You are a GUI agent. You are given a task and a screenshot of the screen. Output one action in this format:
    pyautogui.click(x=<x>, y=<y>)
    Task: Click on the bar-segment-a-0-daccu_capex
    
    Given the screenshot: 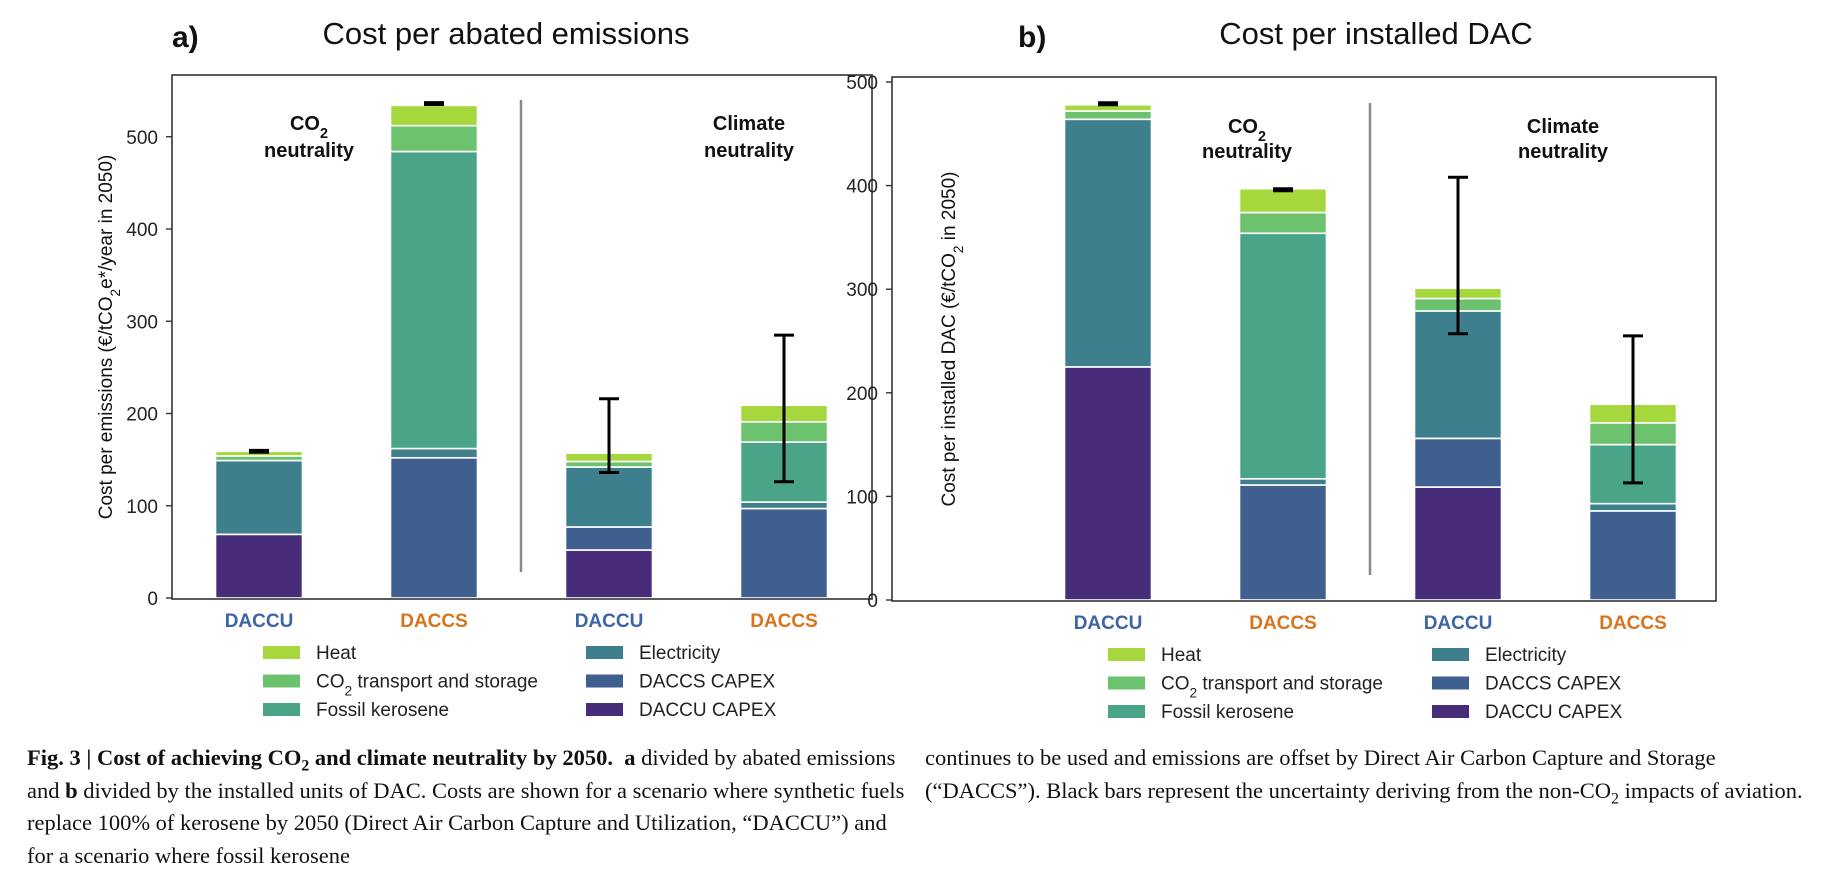 What is the action you would take?
    pyautogui.click(x=259, y=566)
    